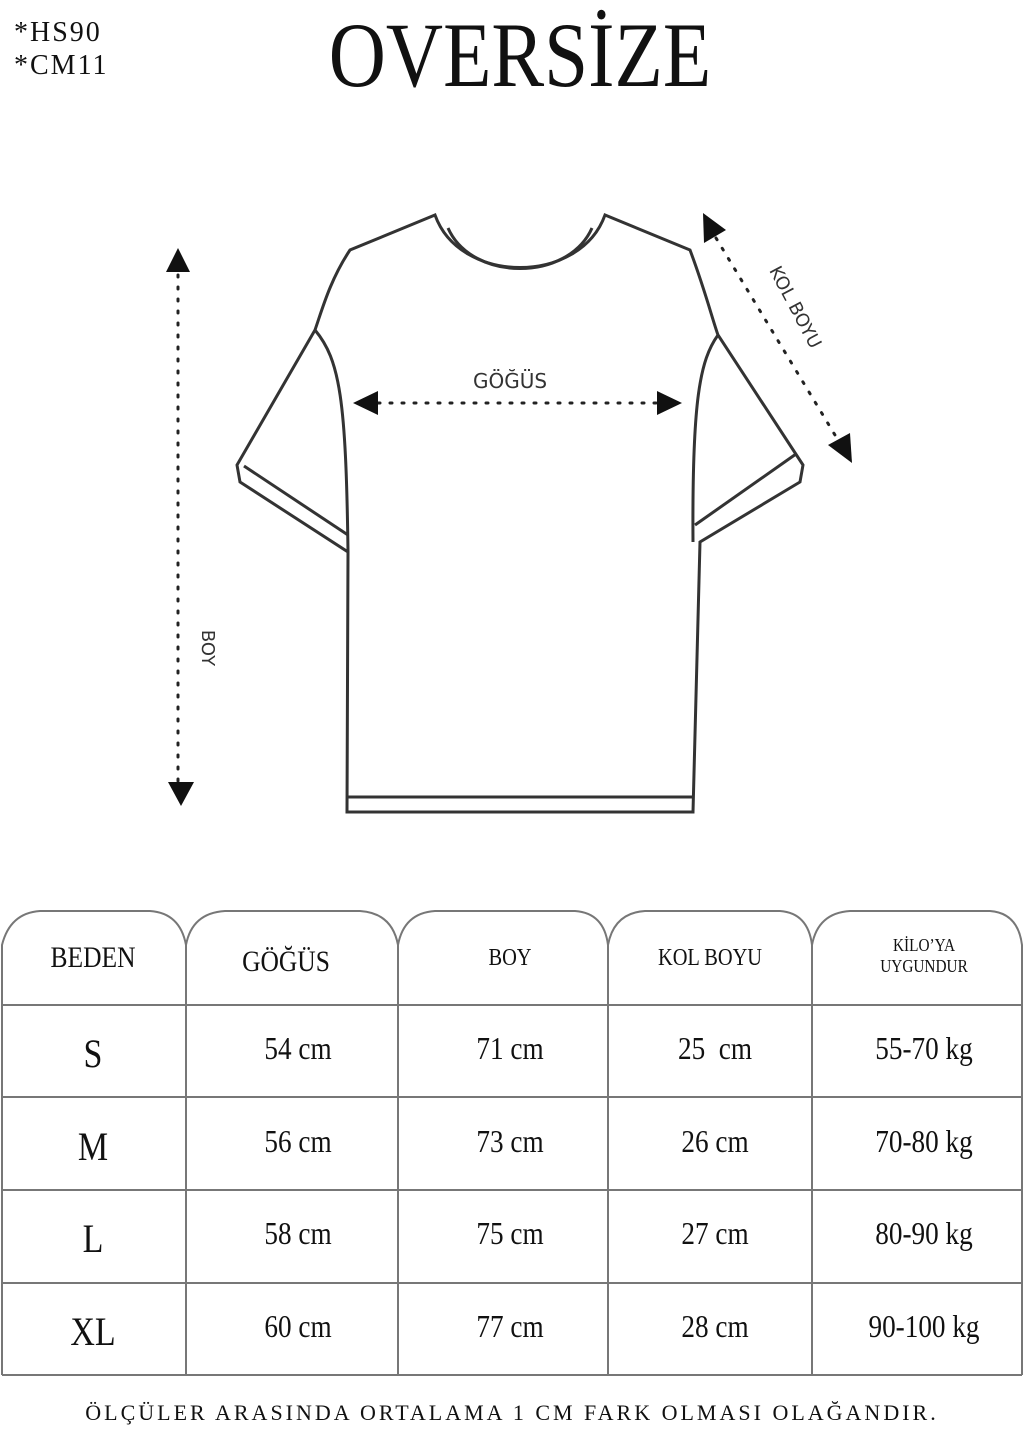 The width and height of the screenshot is (1024, 1449). What do you see at coordinates (924, 1326) in the screenshot?
I see `cell-weight: 90-100 kg` at bounding box center [924, 1326].